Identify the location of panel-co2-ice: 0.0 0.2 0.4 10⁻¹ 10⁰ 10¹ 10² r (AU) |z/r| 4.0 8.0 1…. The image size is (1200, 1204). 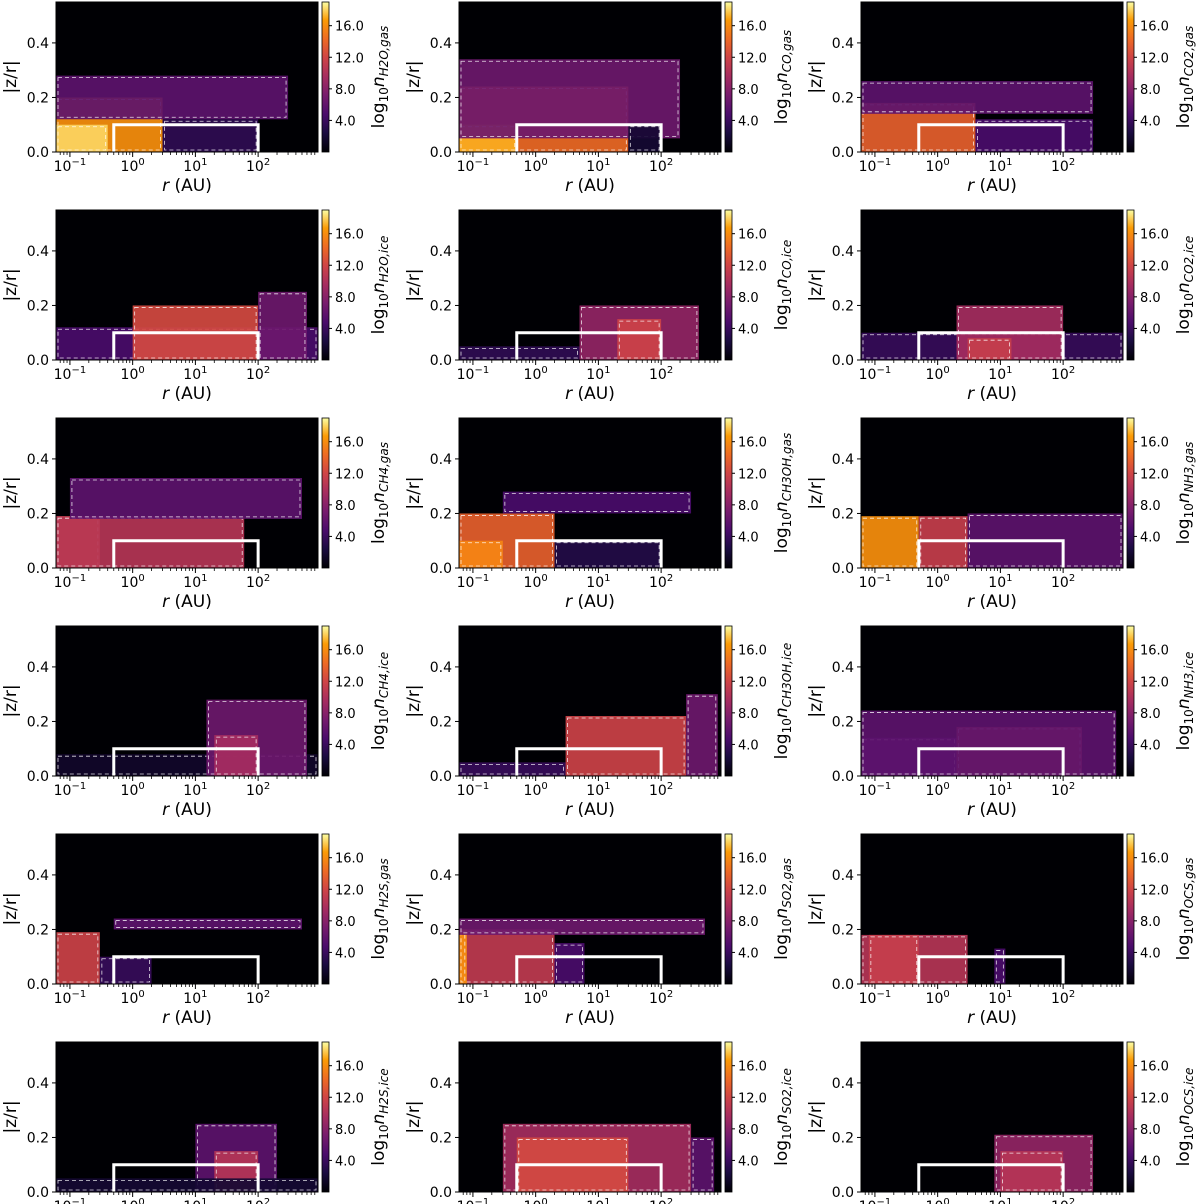
(1001, 306).